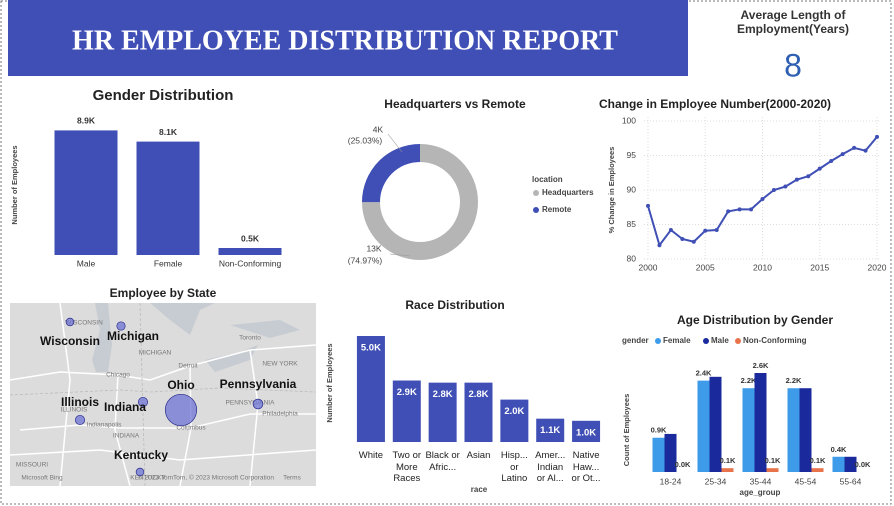 This screenshot has height=506, width=894. What do you see at coordinates (715, 104) in the screenshot?
I see `chart-title: Change in Employee Number(2000-2020)` at bounding box center [715, 104].